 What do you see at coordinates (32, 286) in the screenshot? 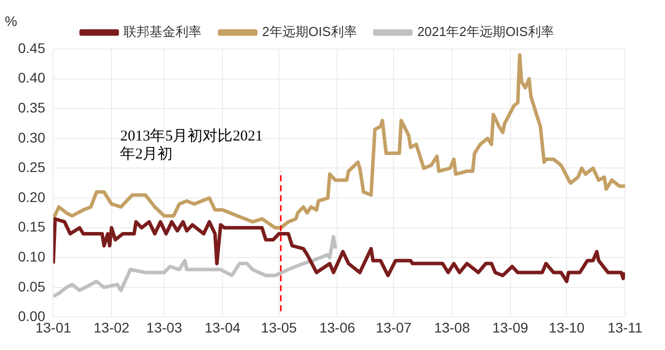
I see `y-tick-label: 0.05` at bounding box center [32, 286].